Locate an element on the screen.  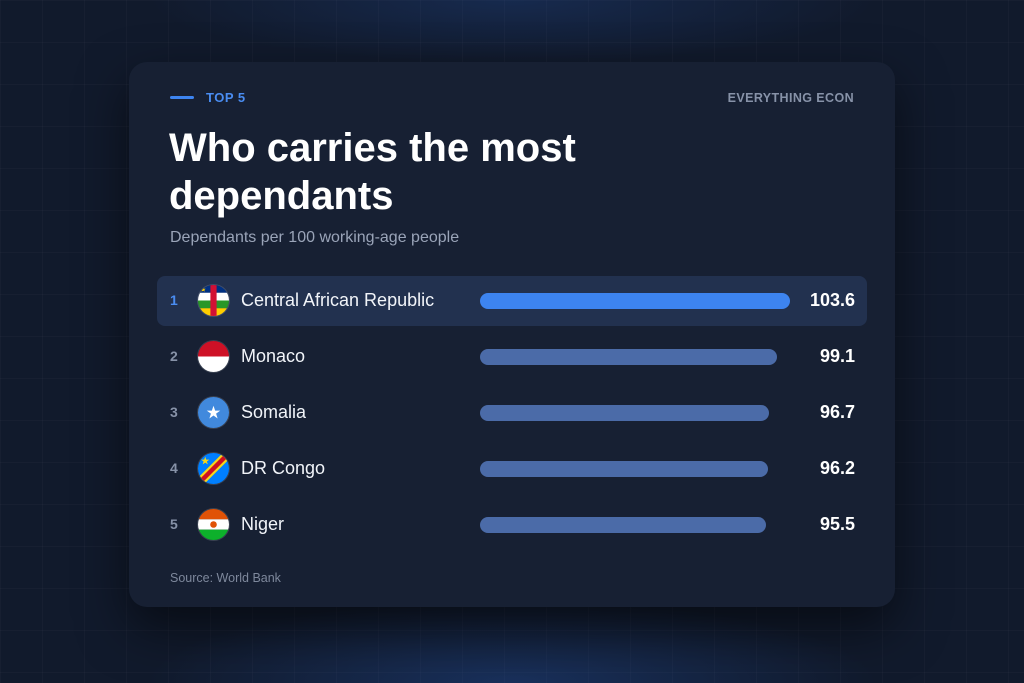
bar-row: 2 Monaco 99.1 is located at coordinates (512, 357).